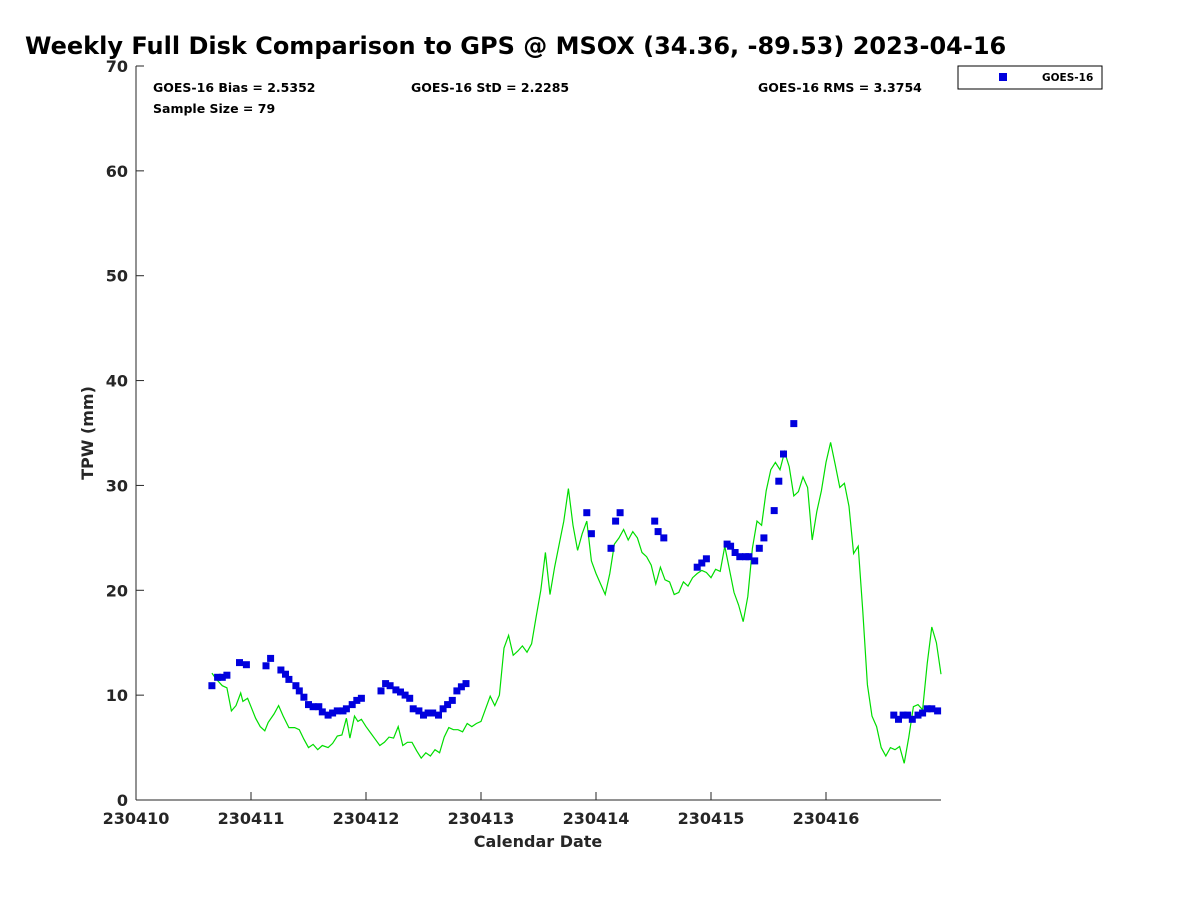 Image resolution: width=1200 pixels, height=900 pixels. Describe the element at coordinates (117, 381) in the screenshot. I see `y-tick-label: 40` at that location.